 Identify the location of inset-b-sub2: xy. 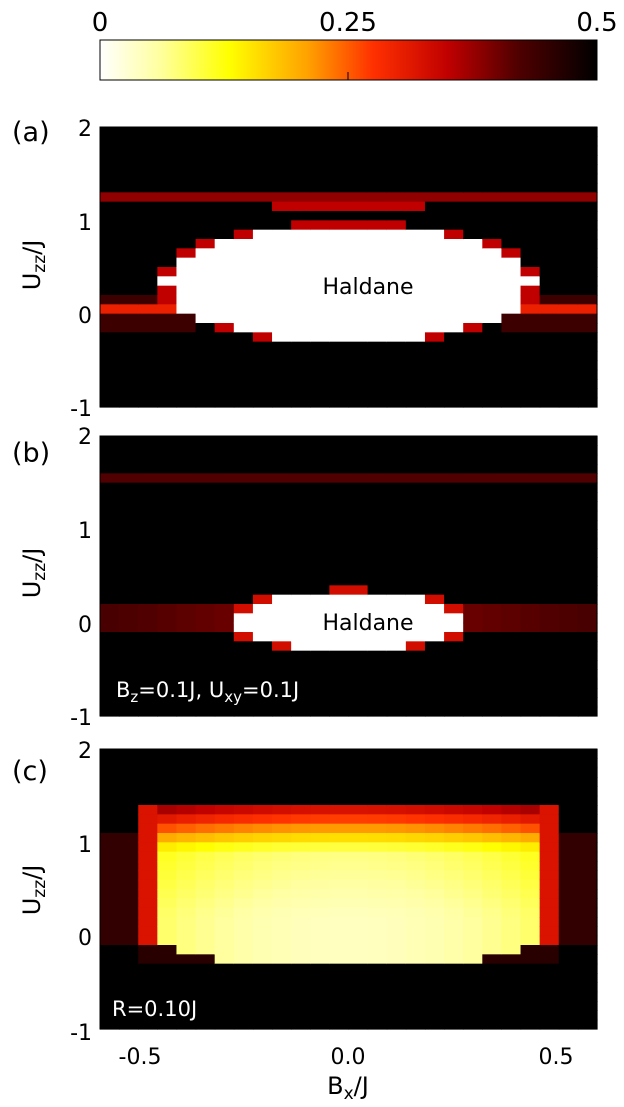
(233, 697).